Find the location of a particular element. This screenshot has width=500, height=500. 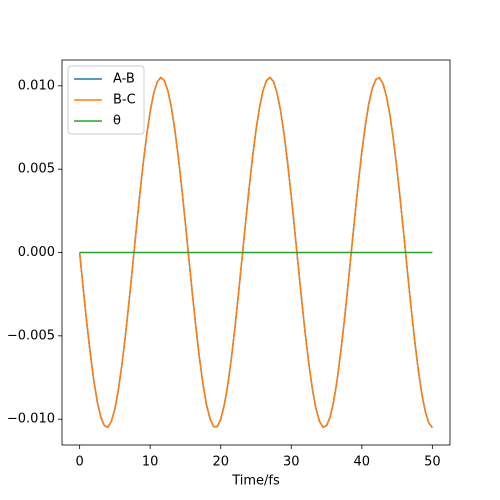

x-tick-label: 50 is located at coordinates (432, 462).